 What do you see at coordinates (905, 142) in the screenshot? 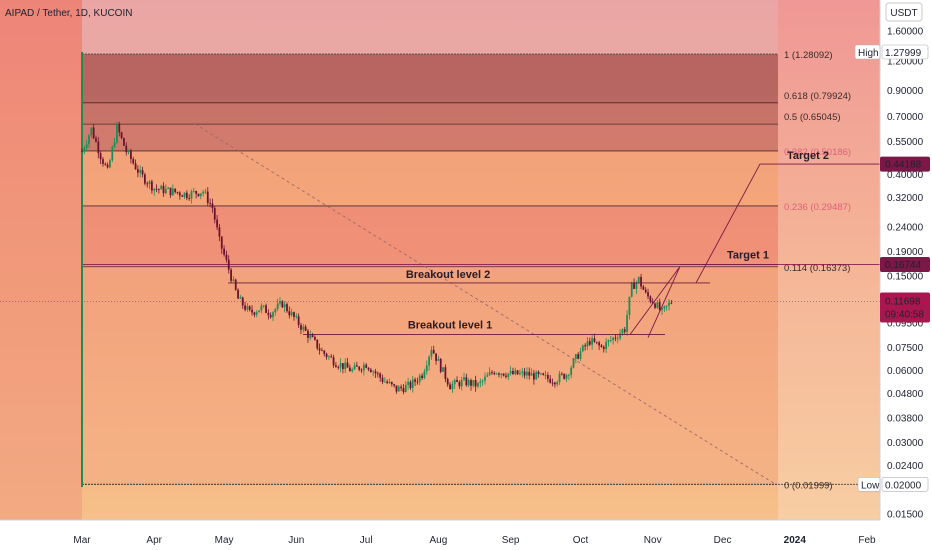
I see `y-tick-label: 0.55000` at bounding box center [905, 142].